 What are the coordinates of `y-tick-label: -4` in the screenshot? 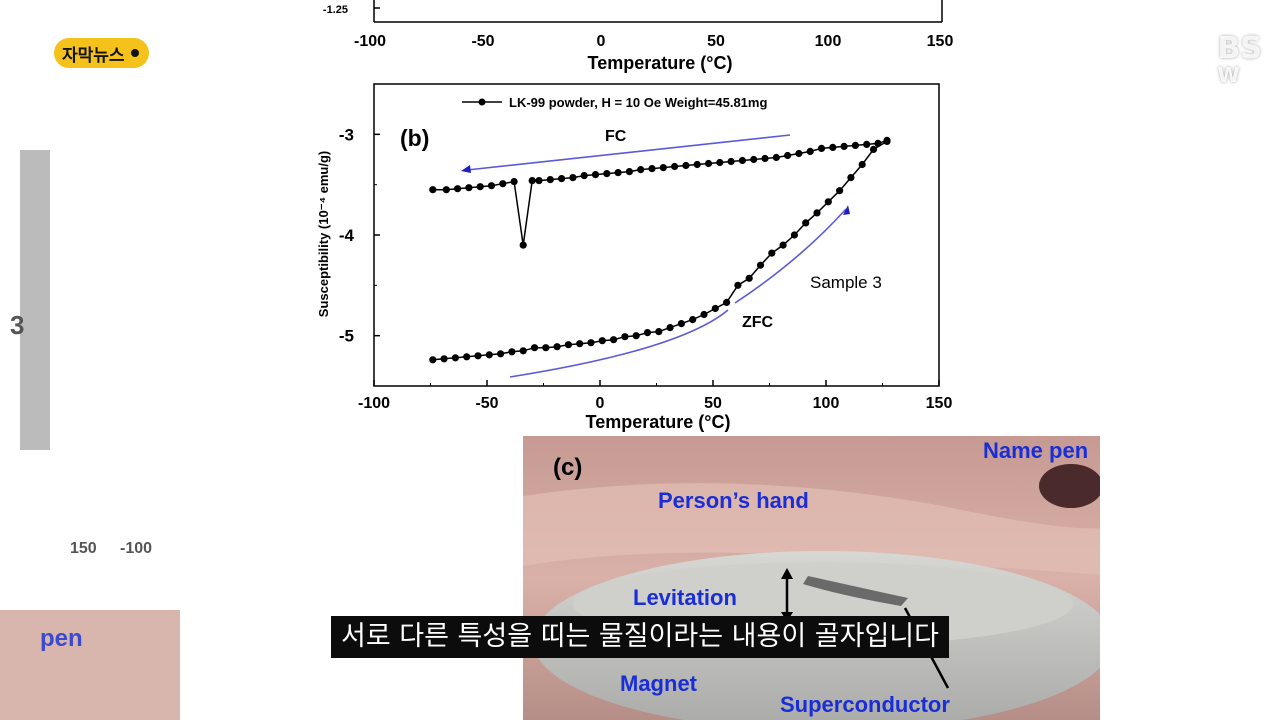 It's located at (347, 235).